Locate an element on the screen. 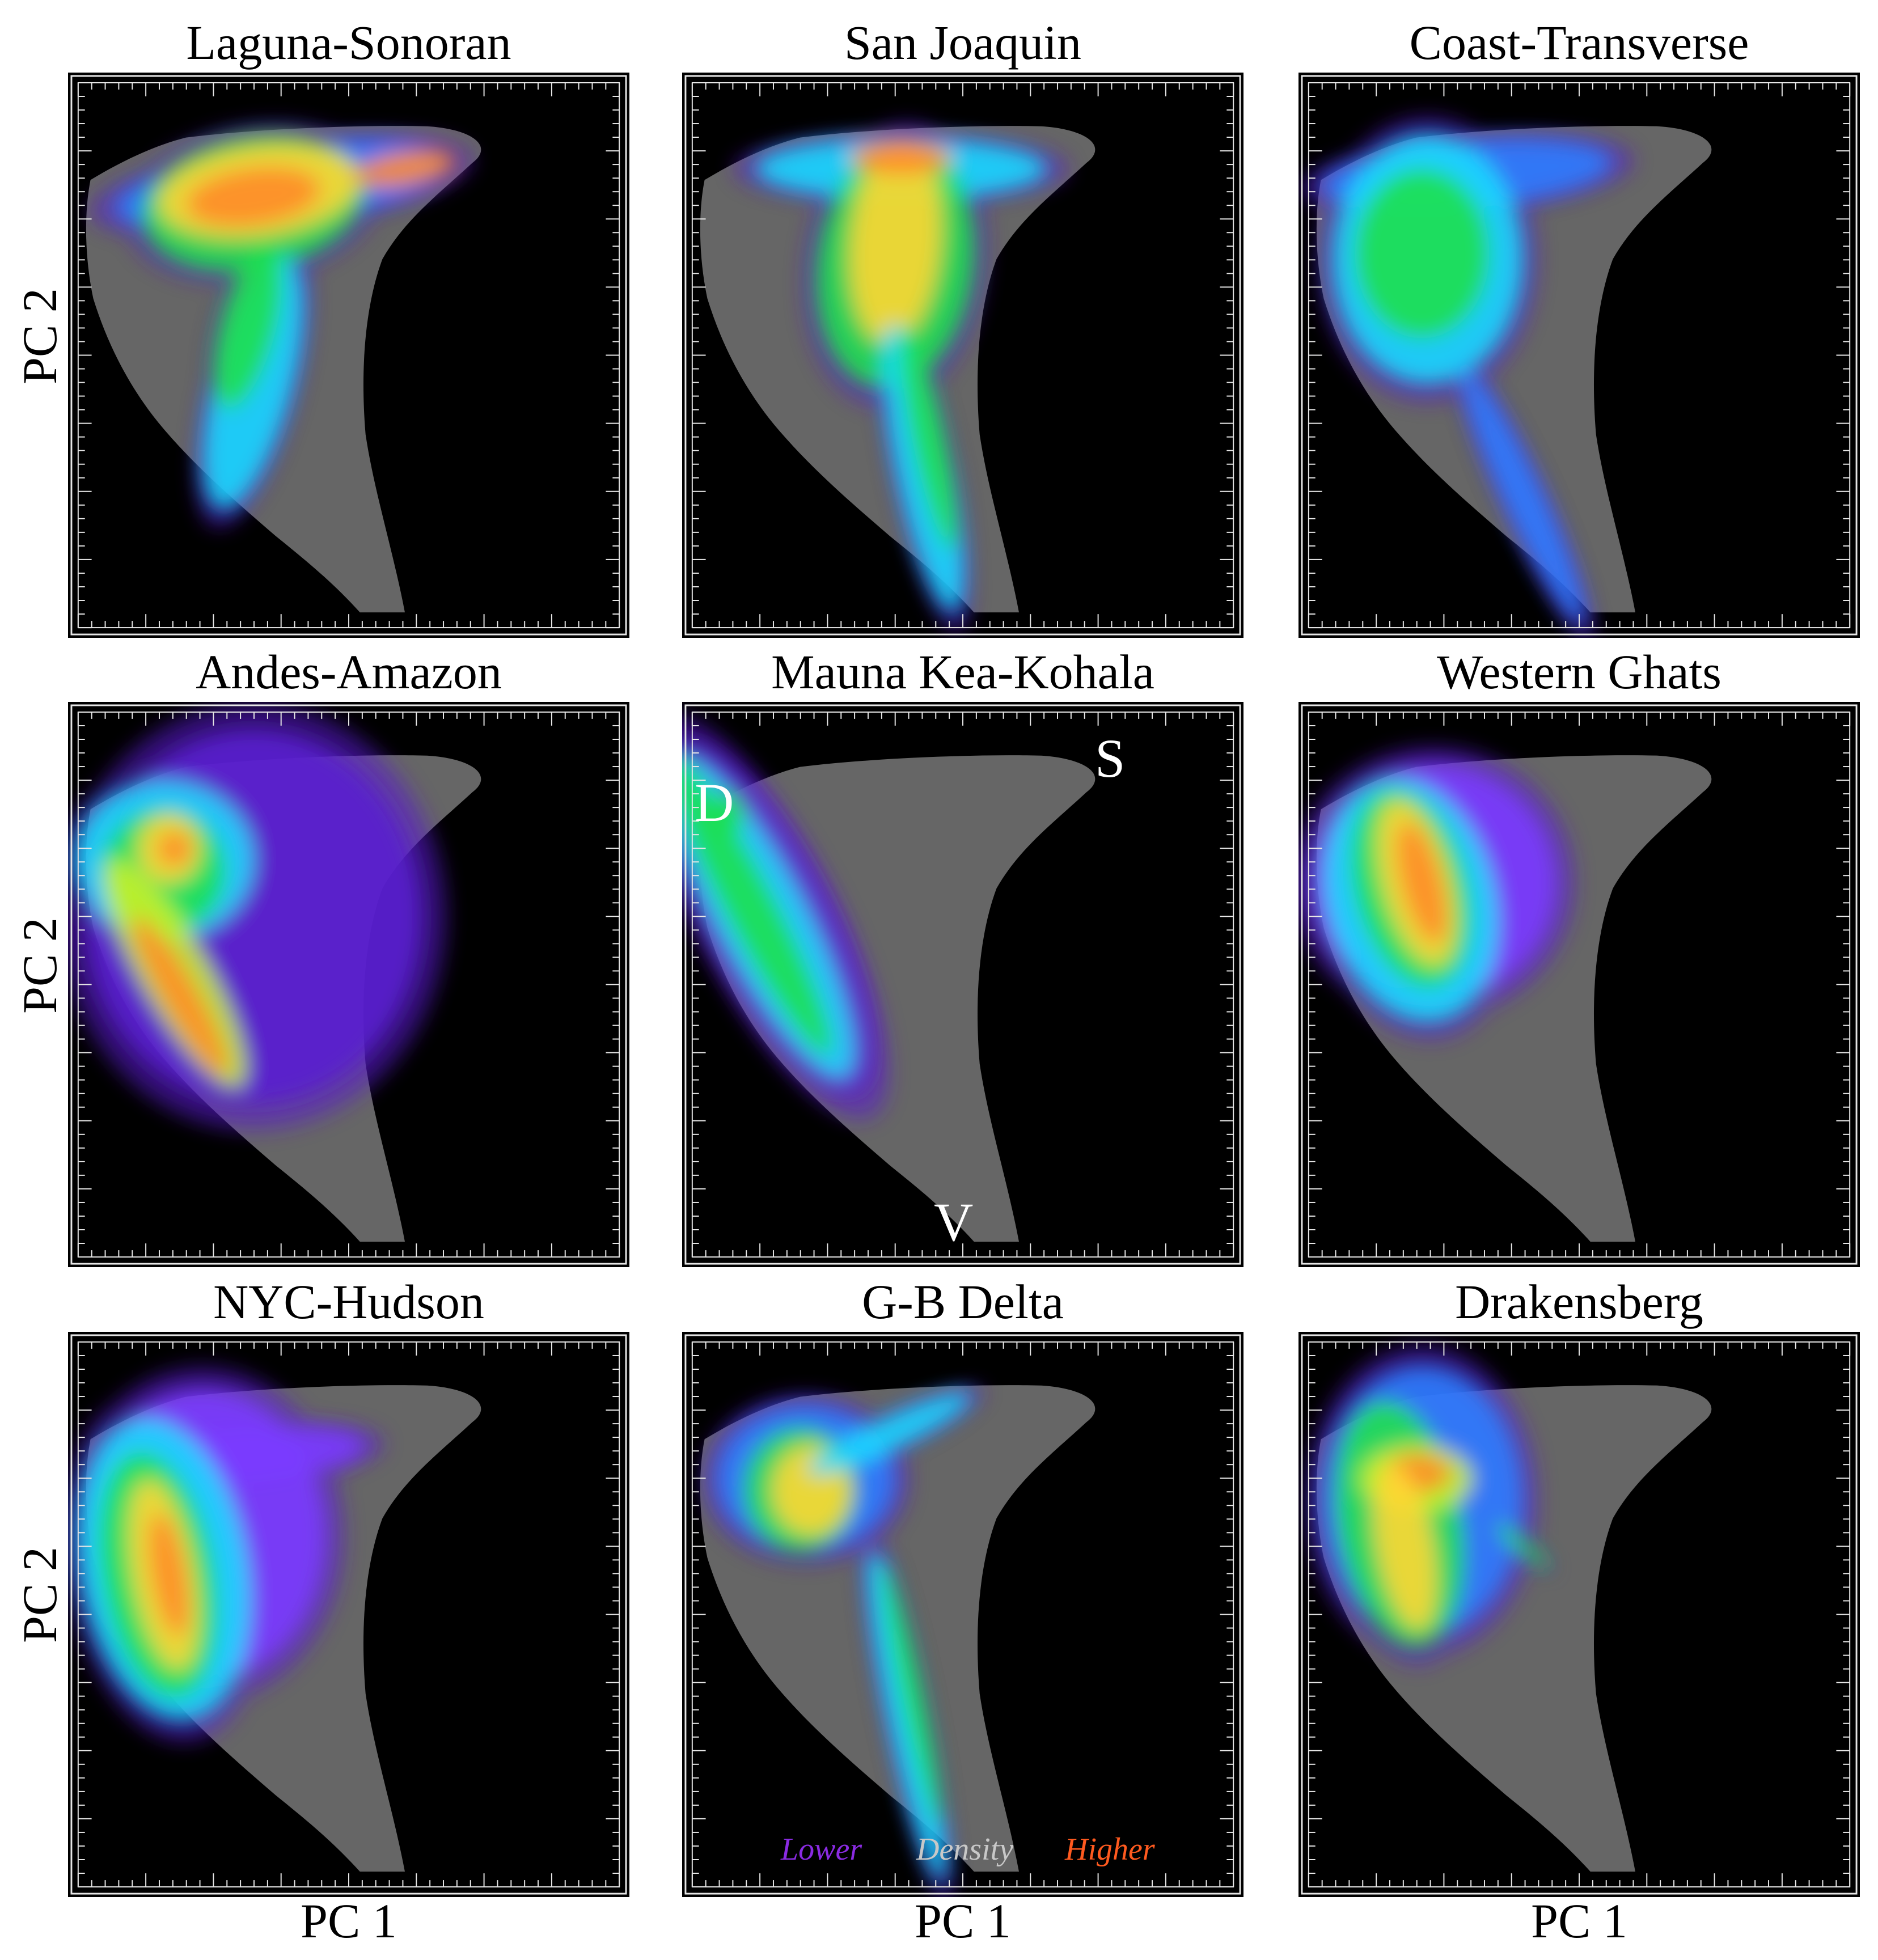 The height and width of the screenshot is (1960, 1878). annotation-d: D is located at coordinates (714, 803).